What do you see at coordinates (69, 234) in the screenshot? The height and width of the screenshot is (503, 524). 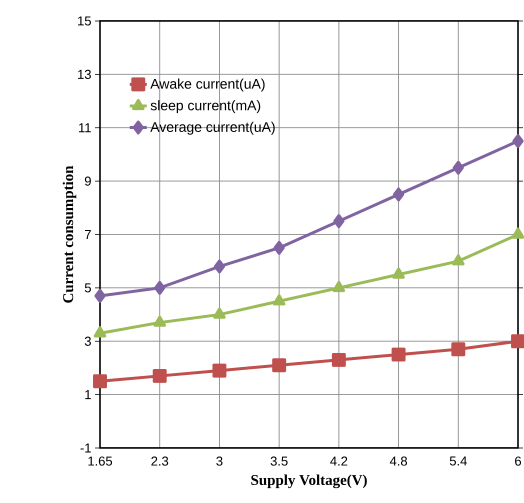 I see `y-axis-title: Current consumption` at bounding box center [69, 234].